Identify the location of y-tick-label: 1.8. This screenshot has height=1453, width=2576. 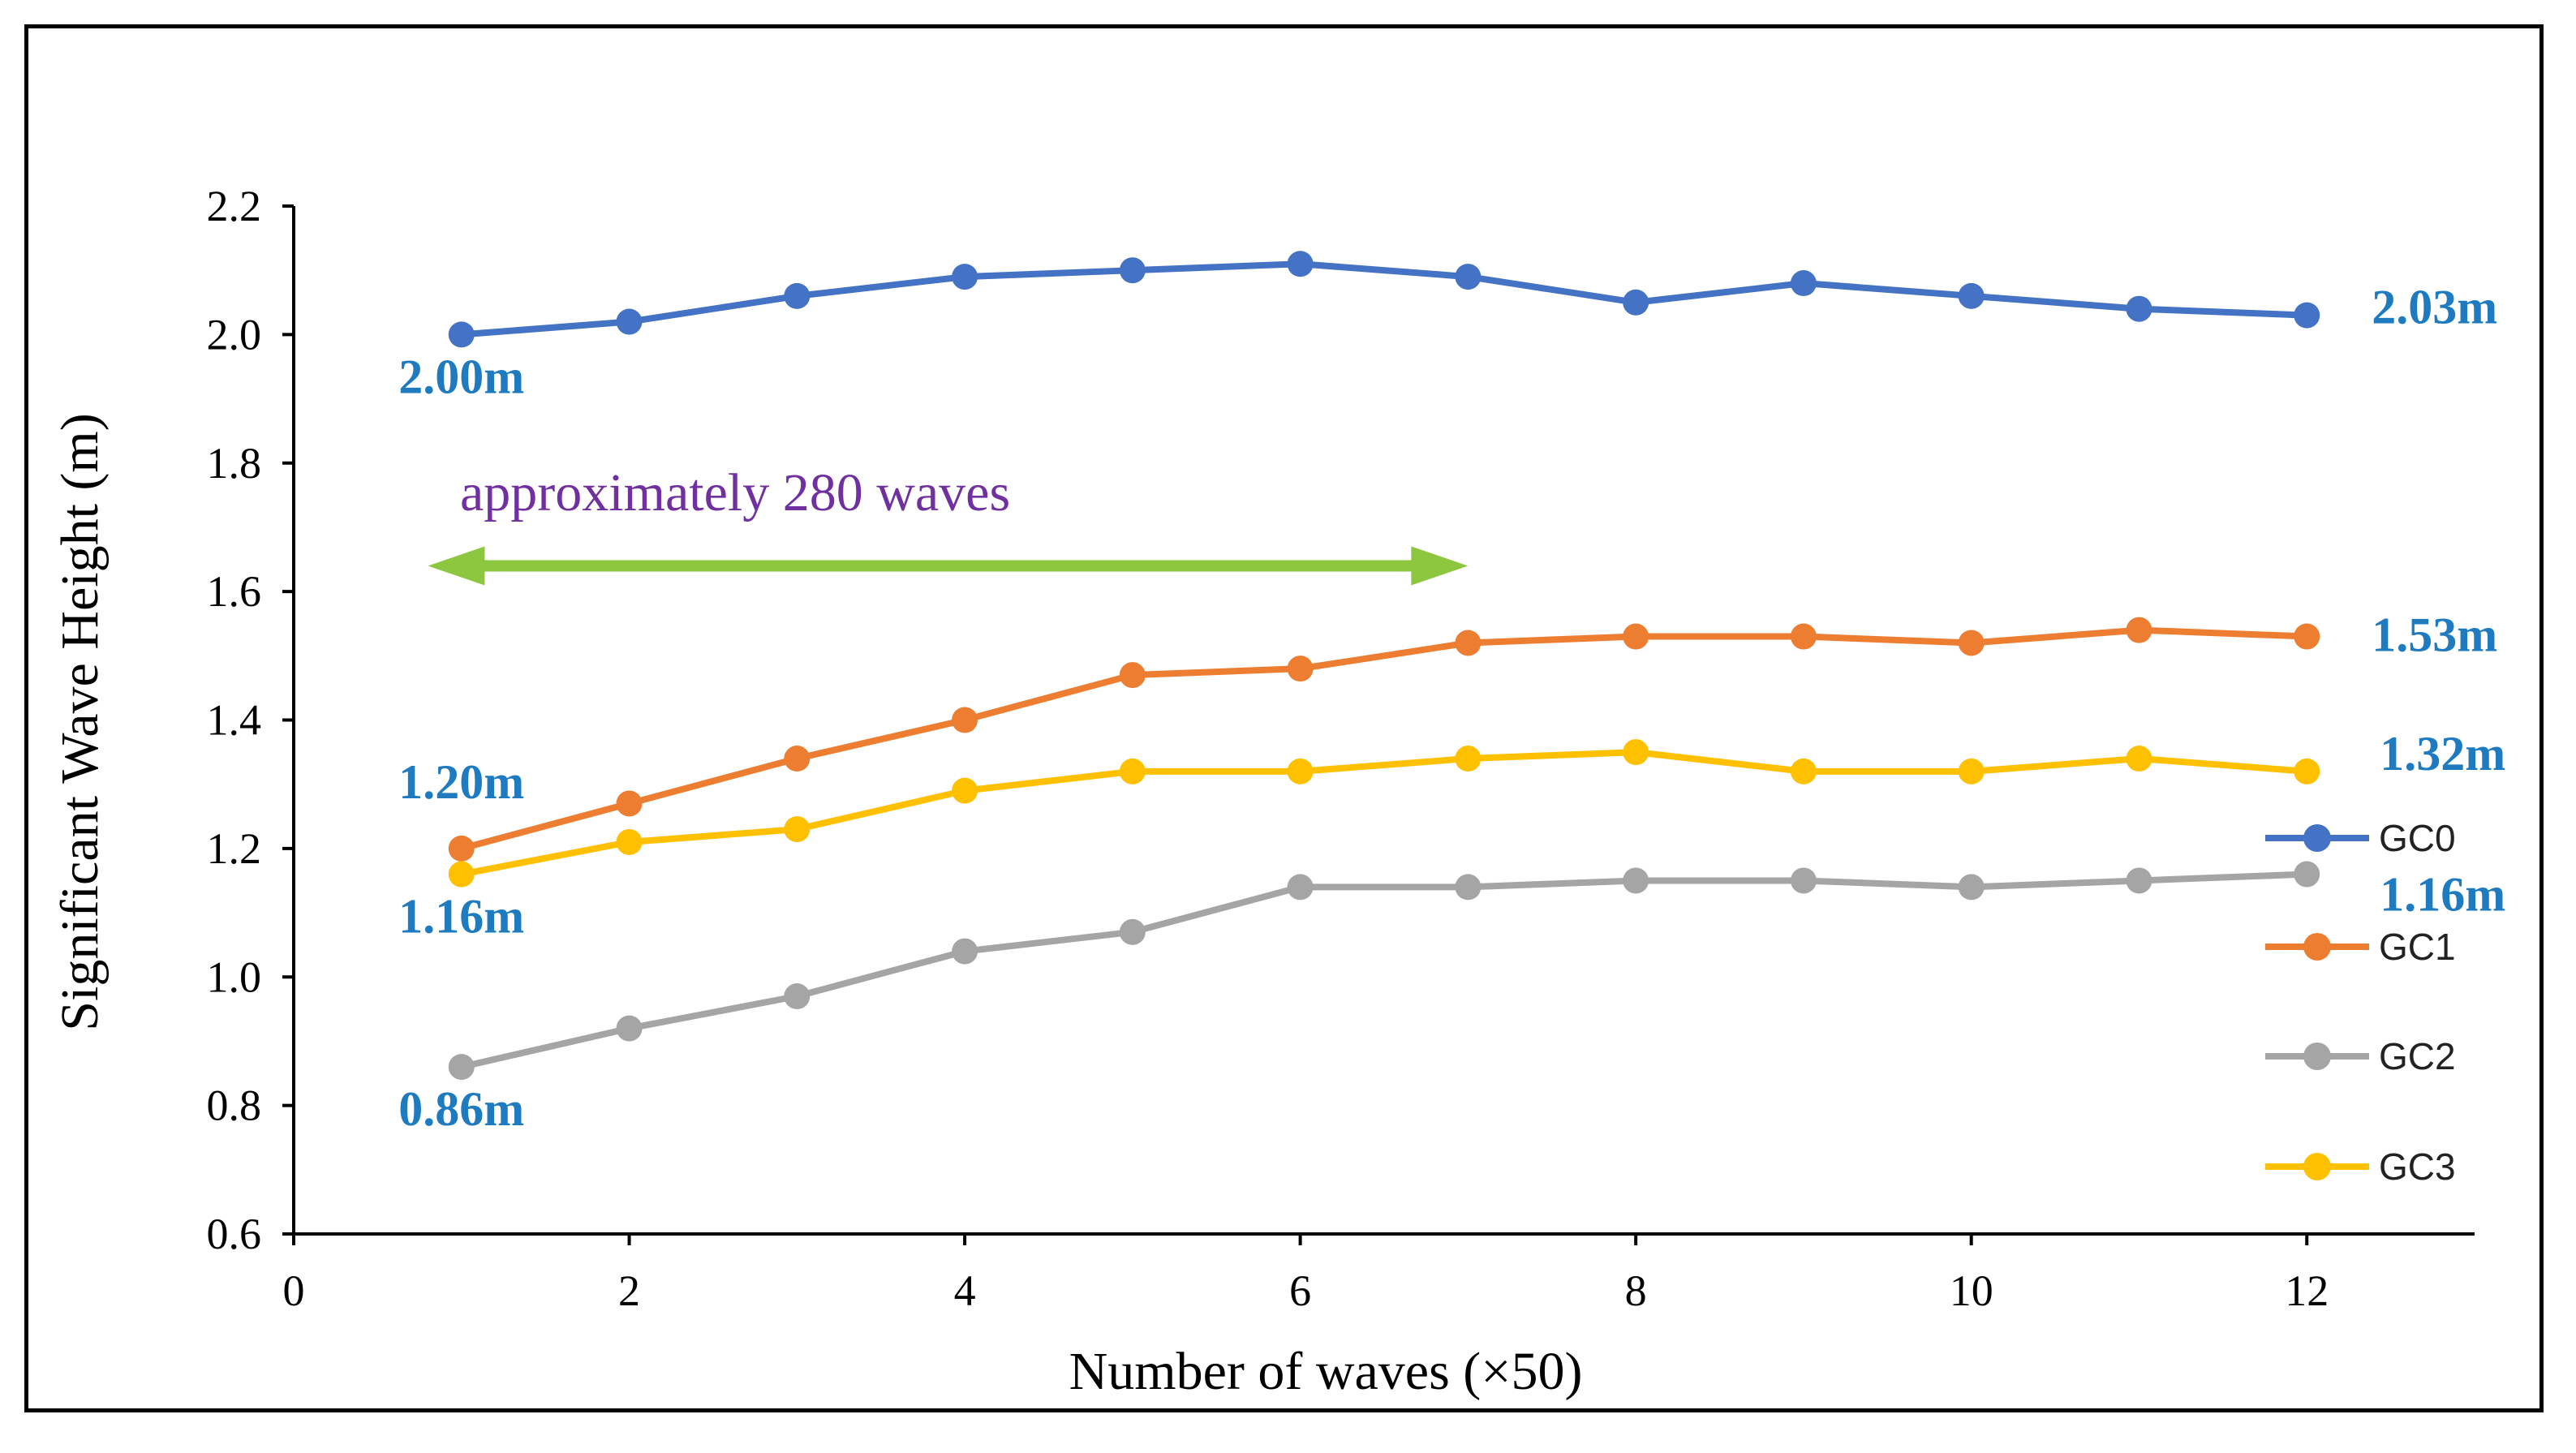
(234, 463).